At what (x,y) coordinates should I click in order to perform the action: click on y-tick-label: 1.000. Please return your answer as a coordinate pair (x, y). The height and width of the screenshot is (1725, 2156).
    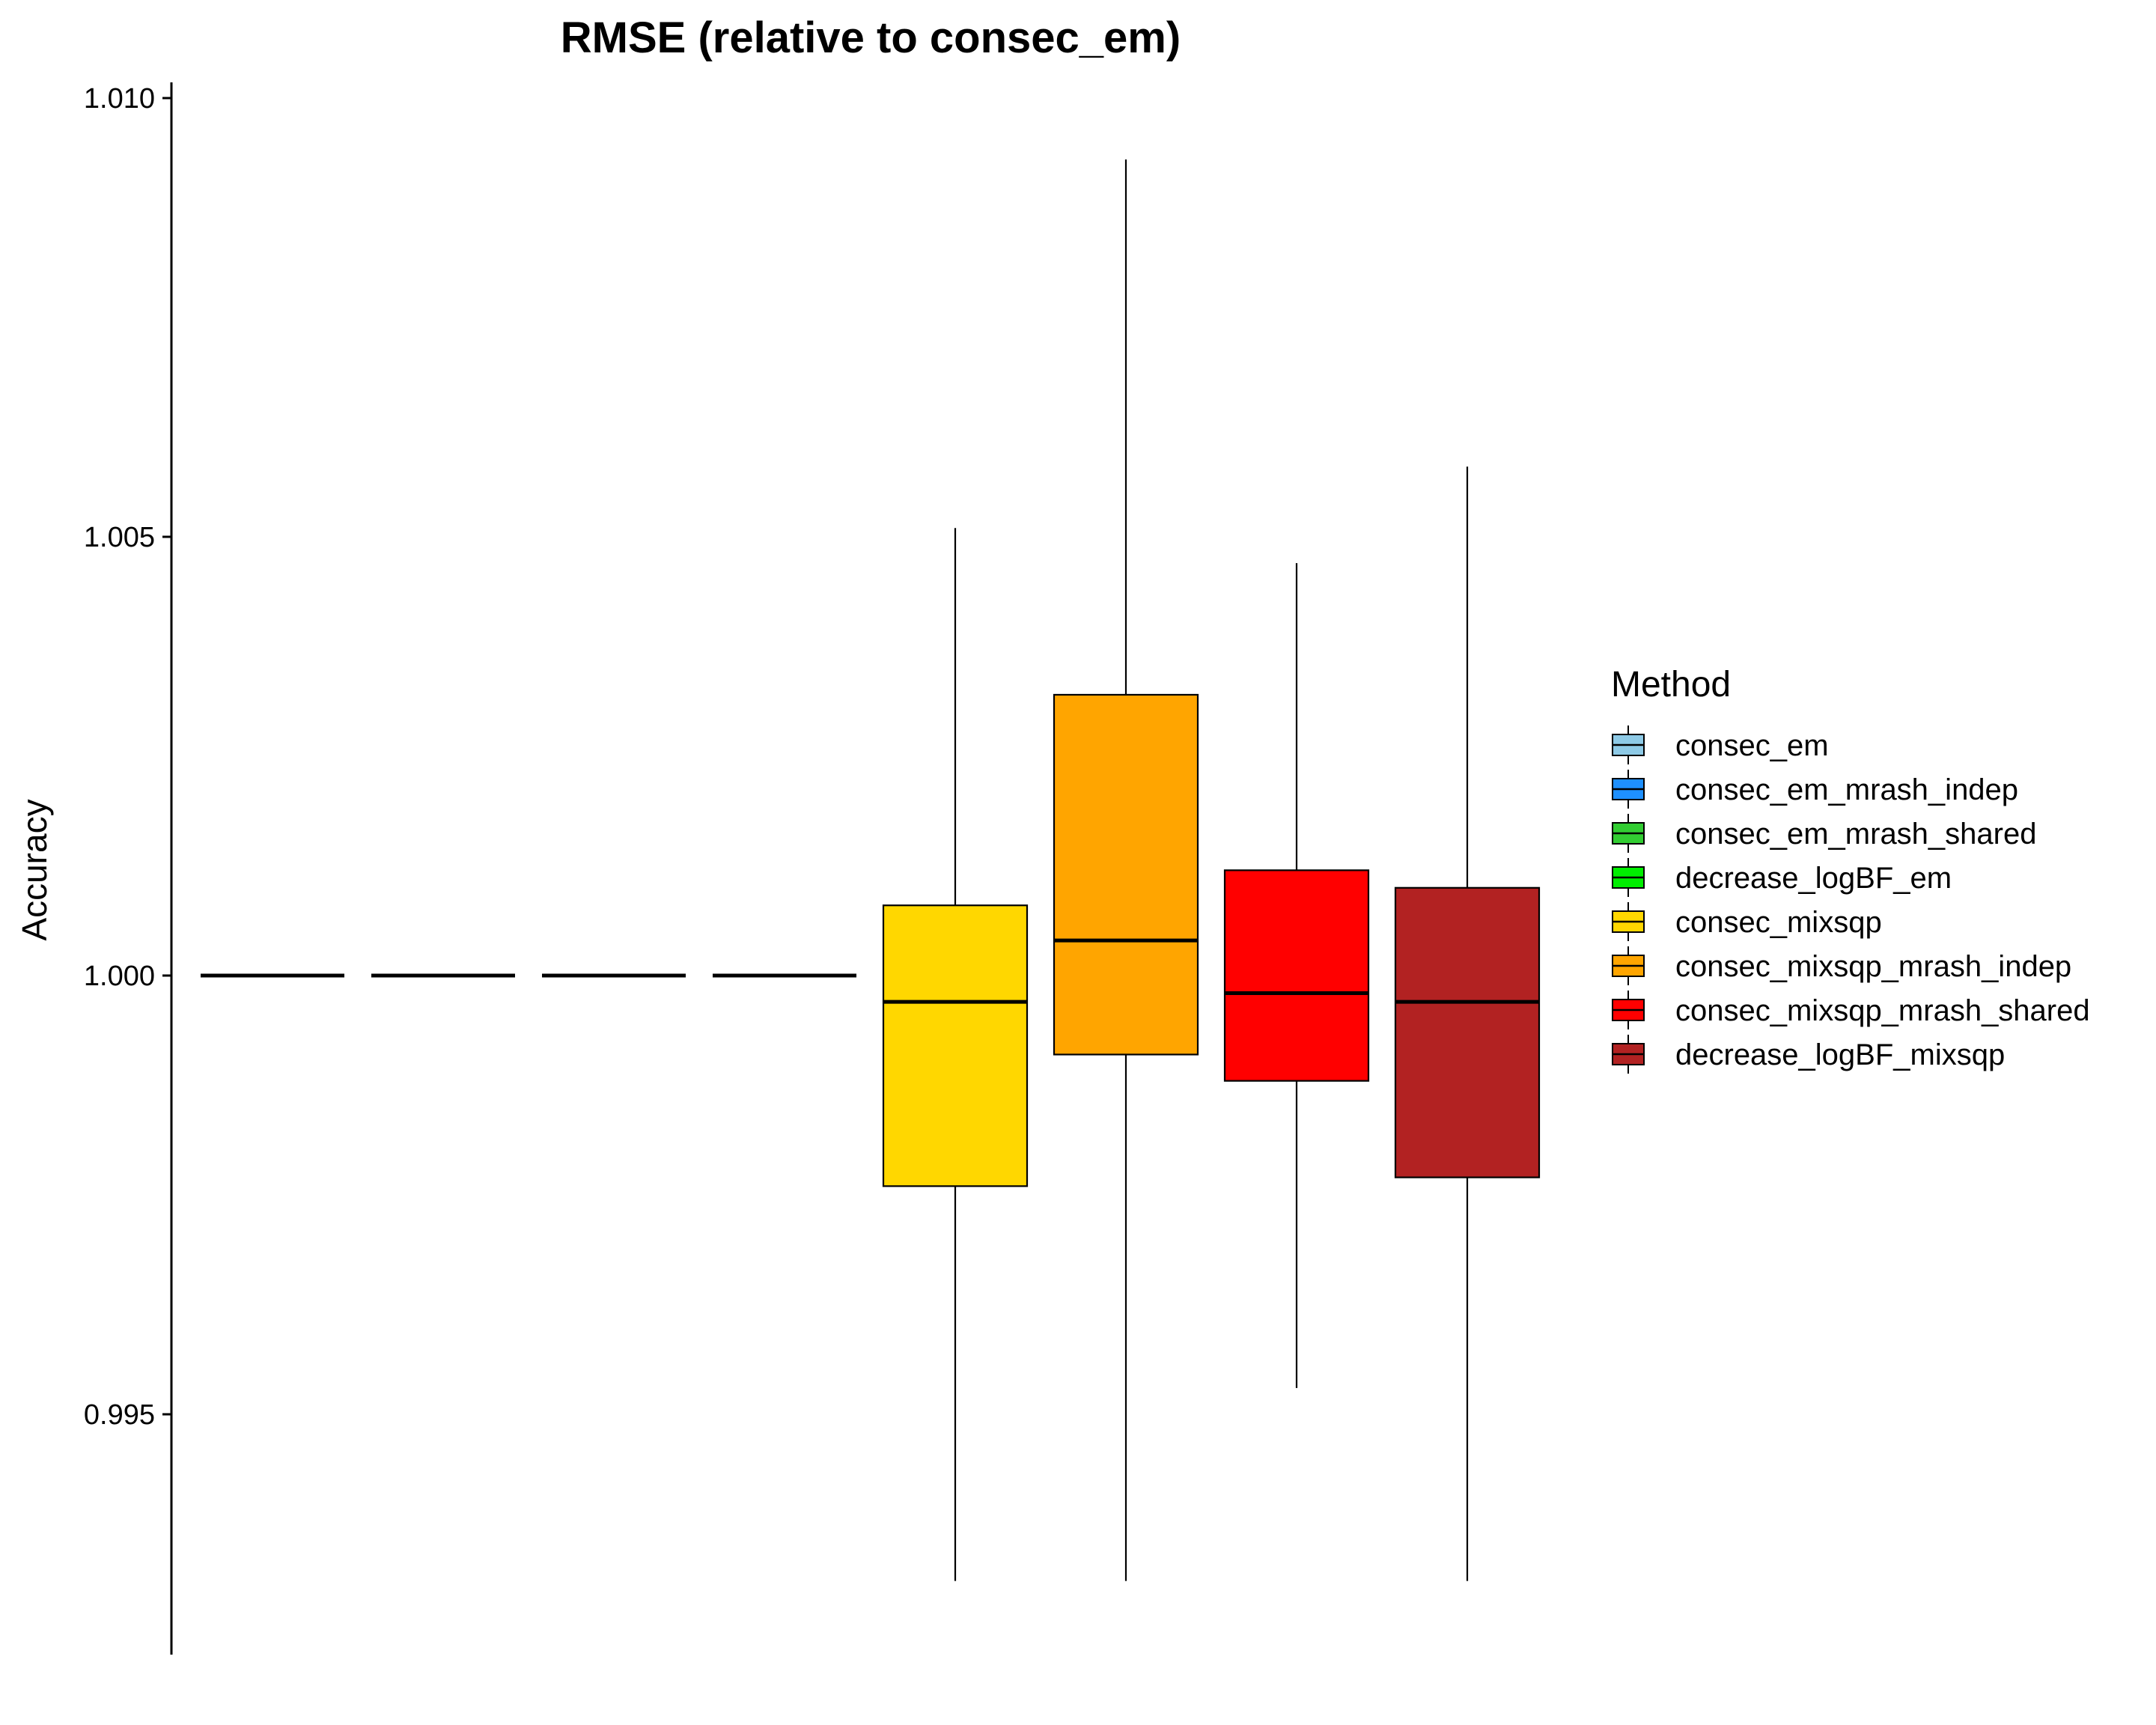
    Looking at the image, I should click on (119, 976).